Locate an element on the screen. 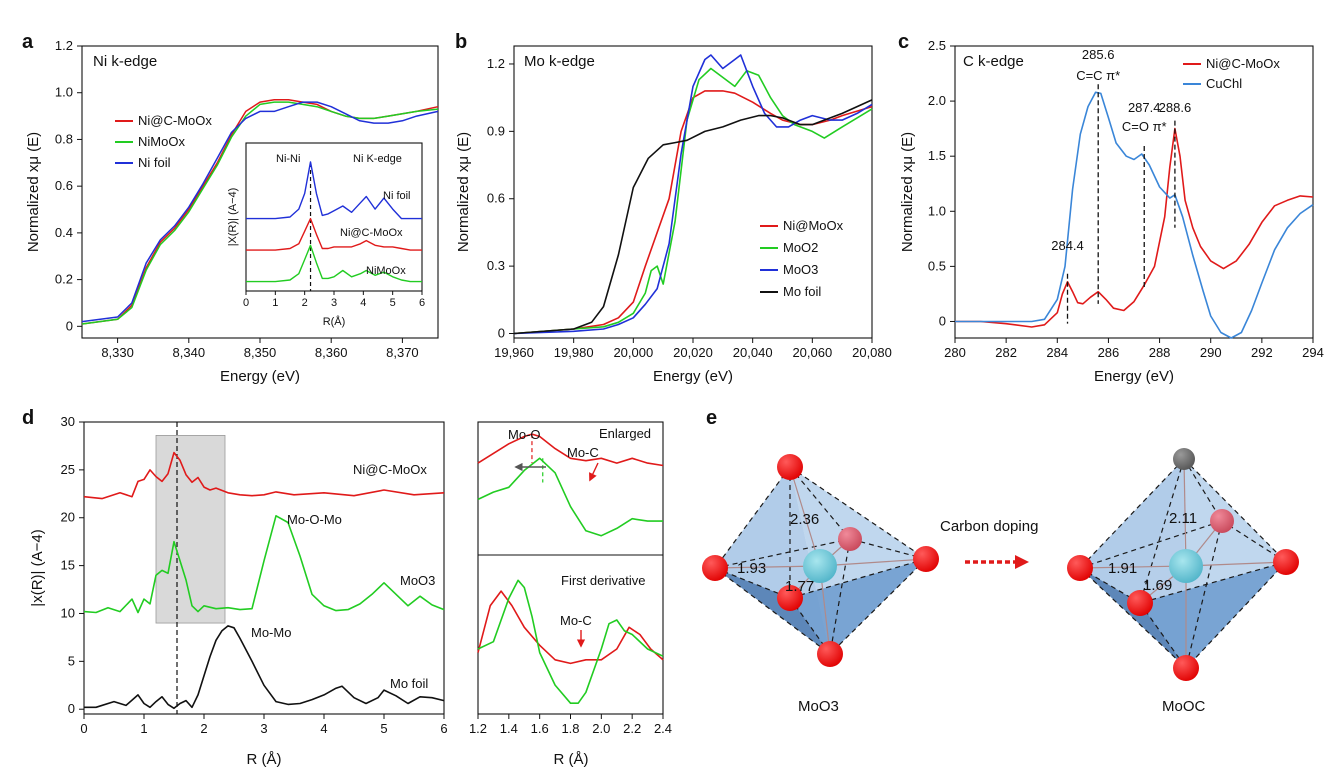 This screenshot has width=1330, height=774. face-lower-right-r is located at coordinates (1213, 615).